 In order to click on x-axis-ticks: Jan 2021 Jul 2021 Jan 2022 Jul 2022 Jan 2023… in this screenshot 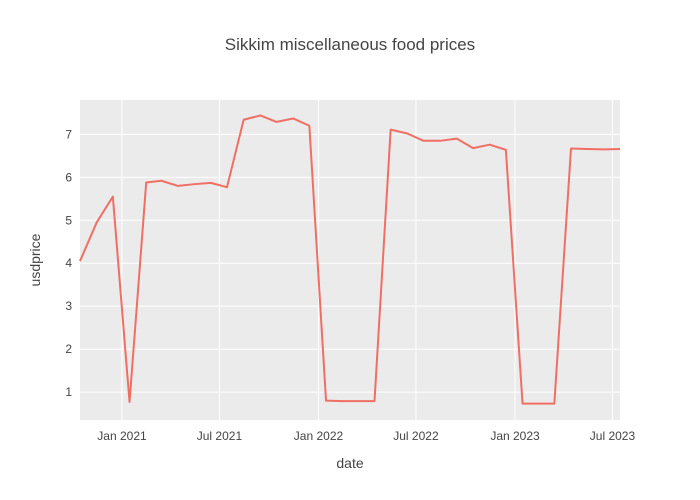, I will do `click(366, 436)`.